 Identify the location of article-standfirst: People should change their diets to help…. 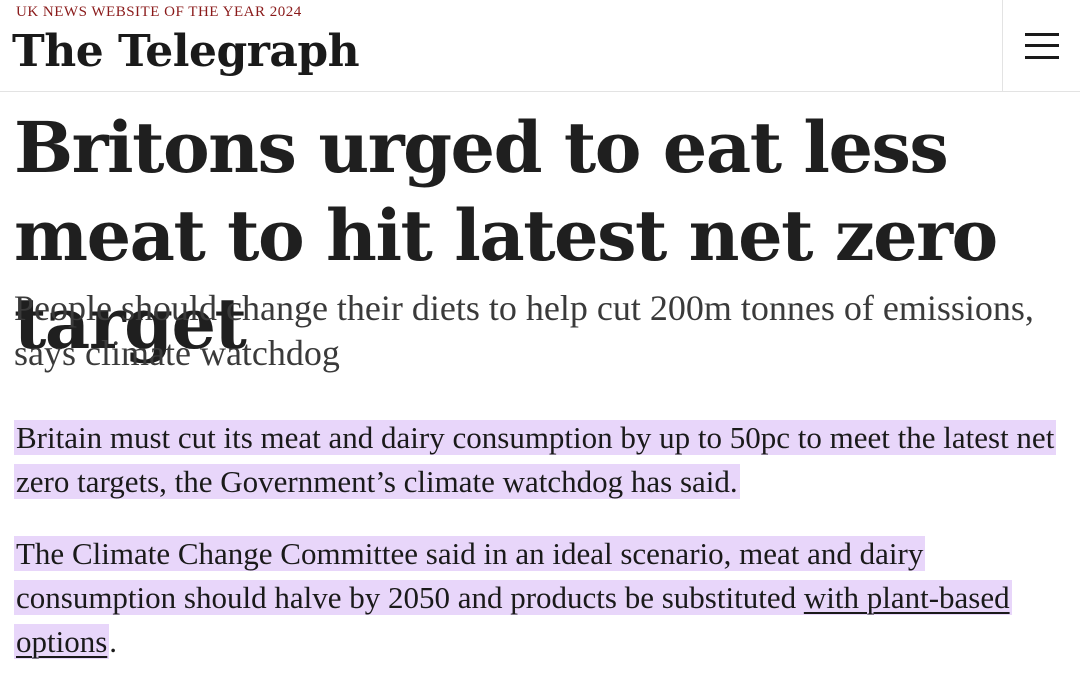
(524, 330).